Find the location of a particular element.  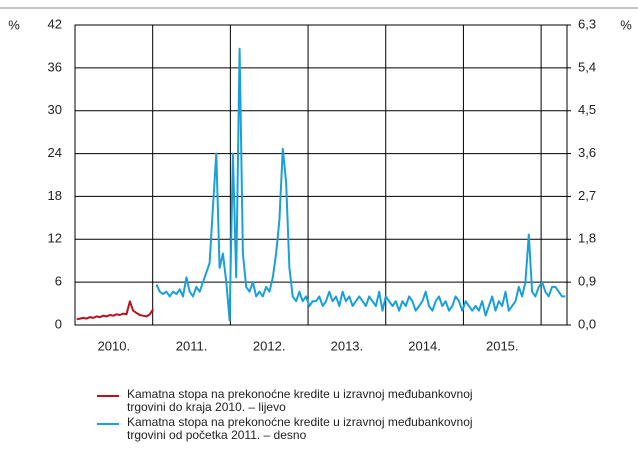

x-tick-label: 2010. is located at coordinates (114, 345).